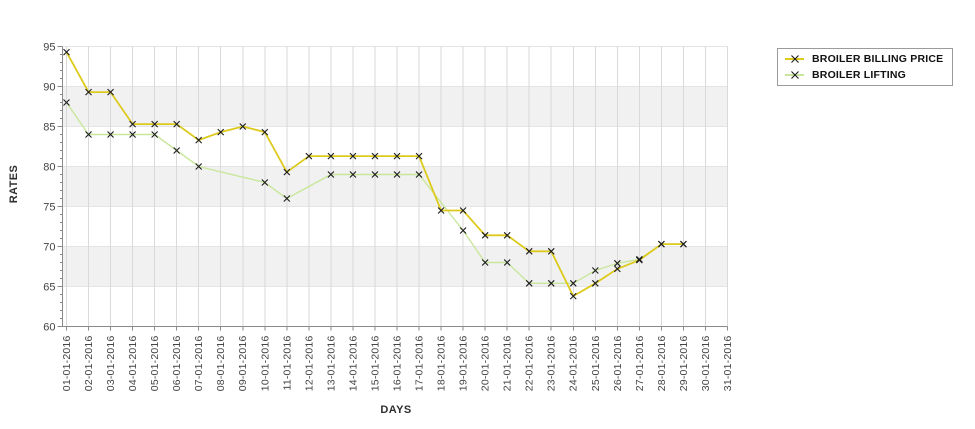 The width and height of the screenshot is (975, 429). I want to click on x-axis-title: DAYS, so click(396, 410).